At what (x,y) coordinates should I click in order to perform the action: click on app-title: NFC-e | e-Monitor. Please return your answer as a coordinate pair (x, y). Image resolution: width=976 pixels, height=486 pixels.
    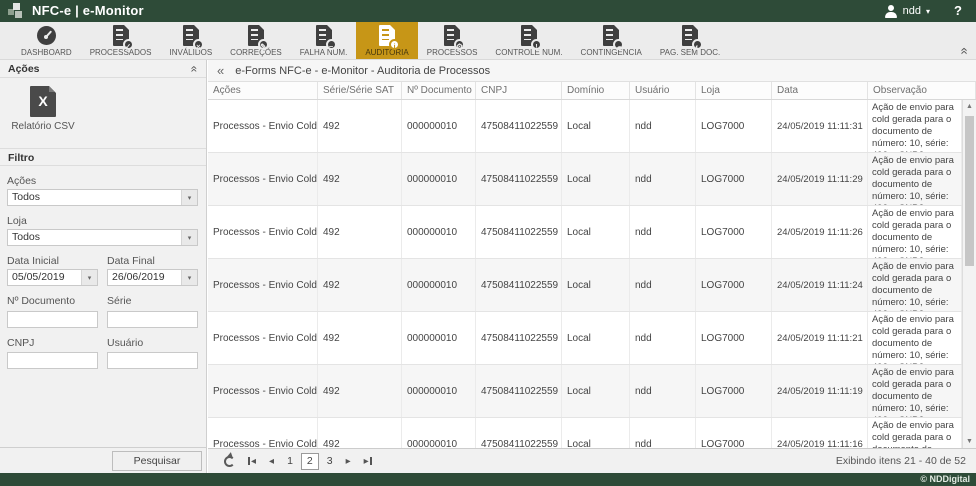
    Looking at the image, I should click on (88, 10).